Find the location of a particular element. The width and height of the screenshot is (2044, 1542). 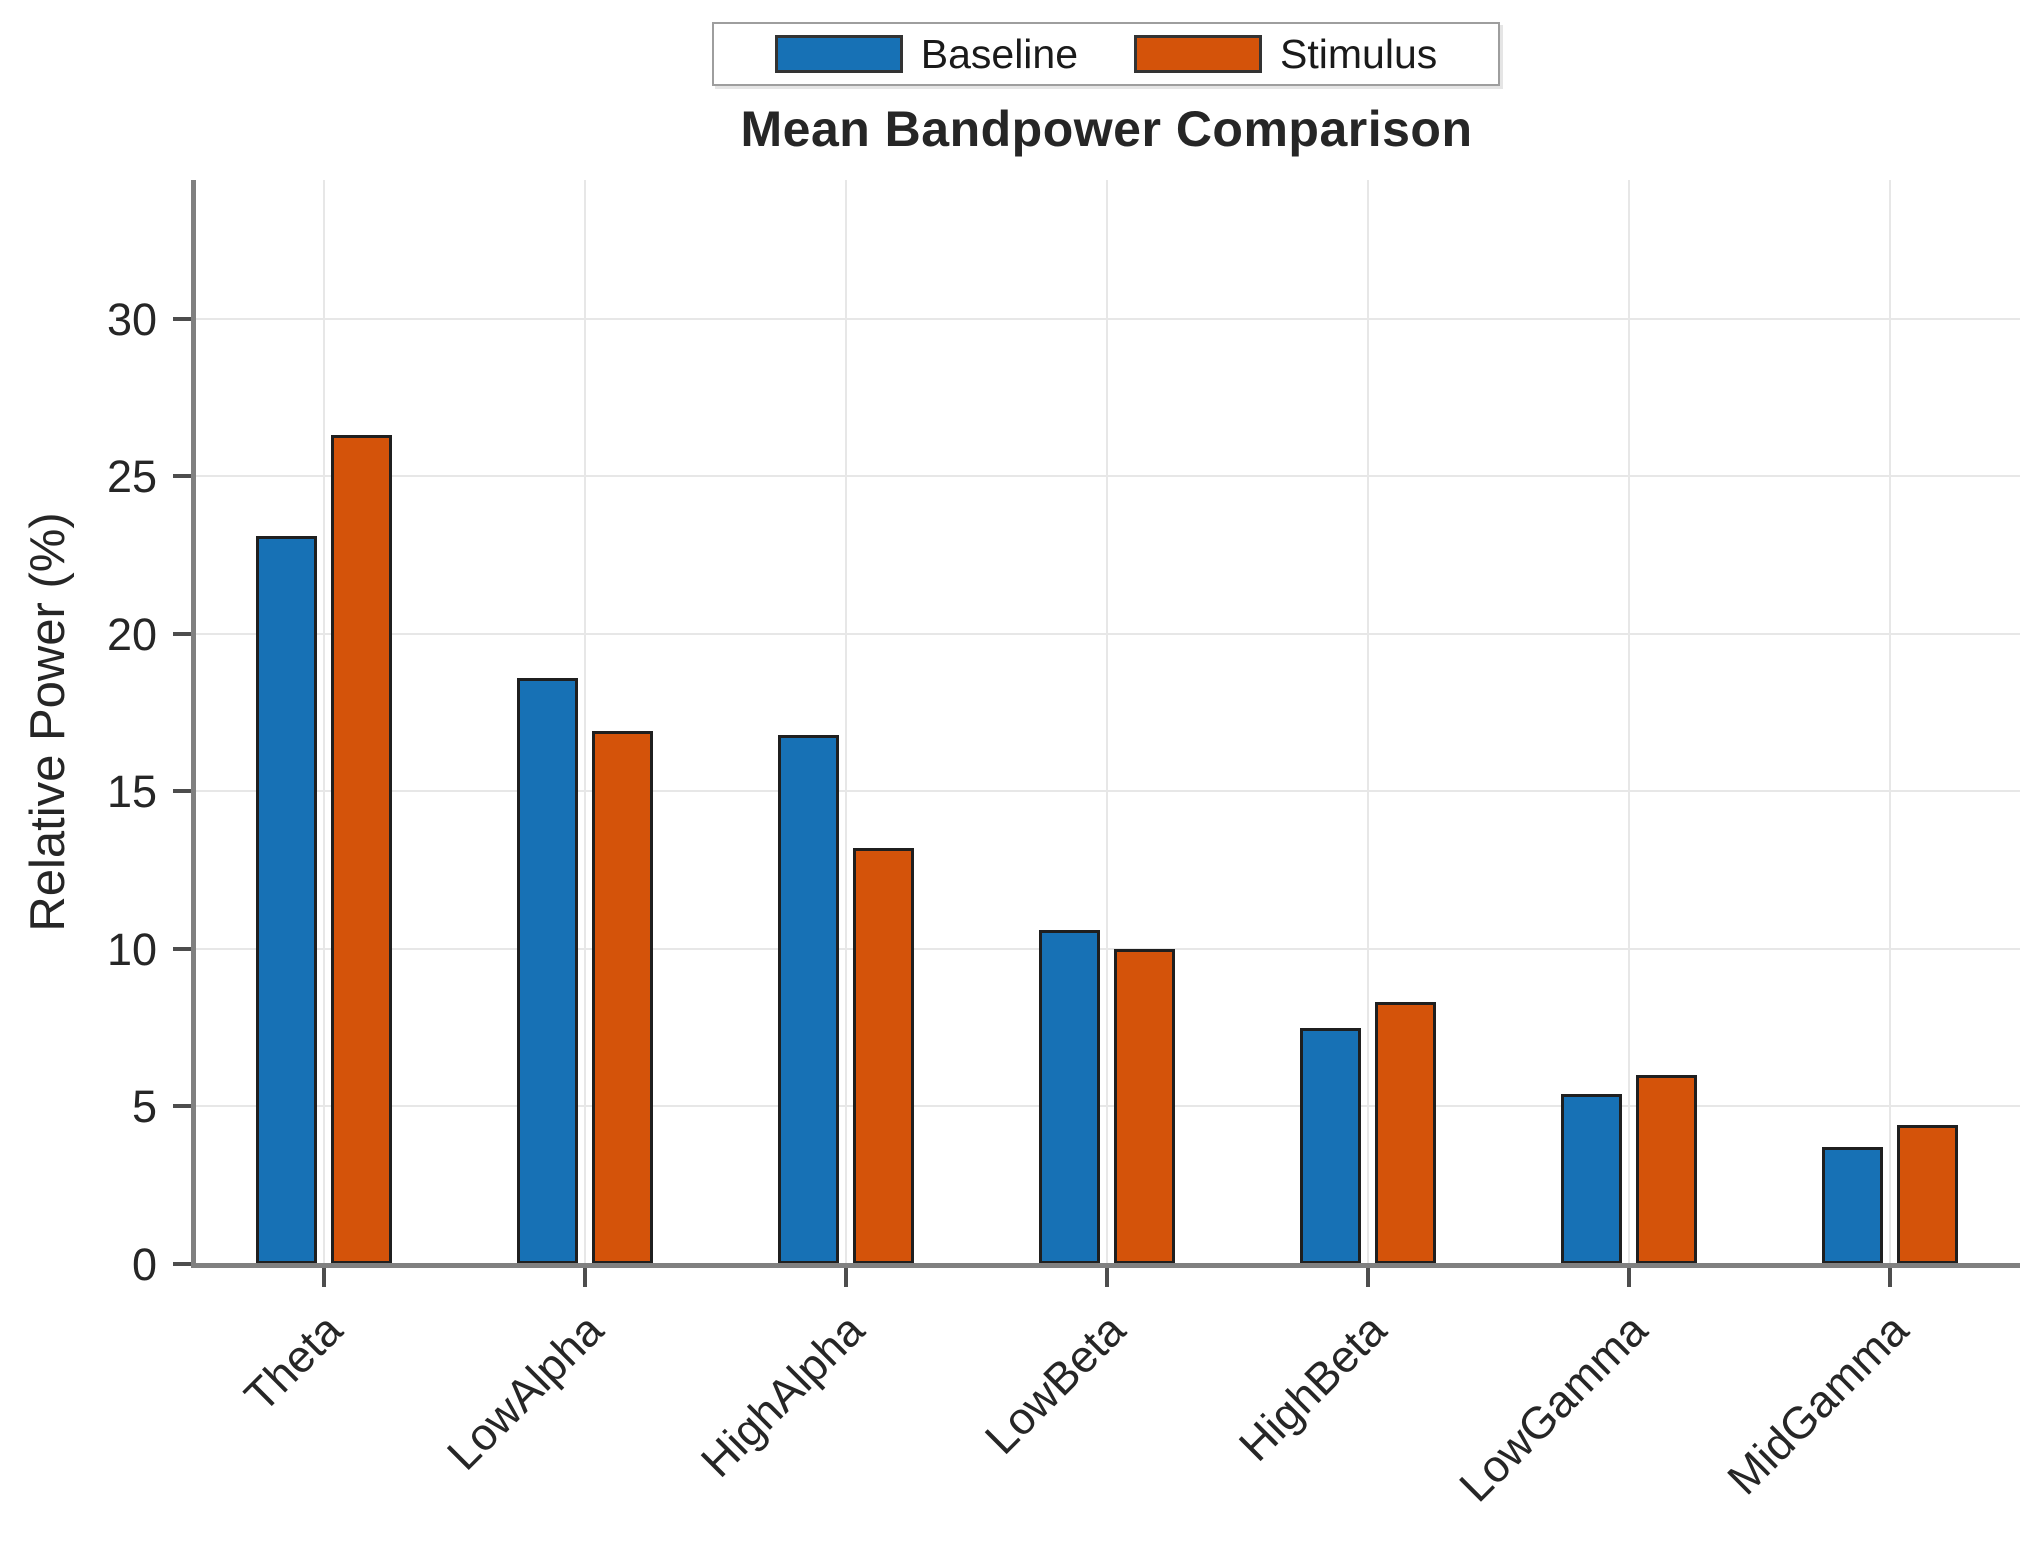

baseline-bar-midgamma is located at coordinates (1852, 1205).